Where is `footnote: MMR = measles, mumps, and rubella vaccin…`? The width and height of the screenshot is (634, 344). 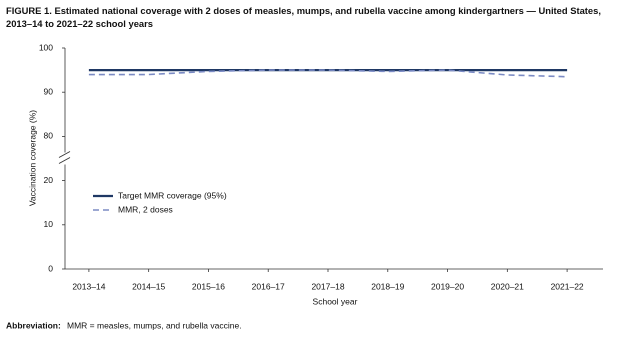 footnote: MMR = measles, mumps, and rubella vaccin… is located at coordinates (154, 325).